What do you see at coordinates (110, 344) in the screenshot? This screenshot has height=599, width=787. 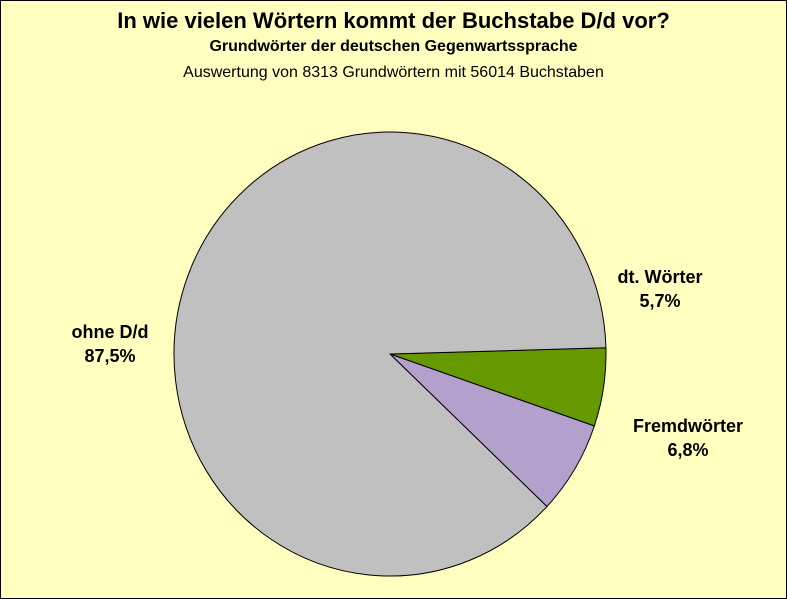 I see `slice-label: ohne D/d 87,5%` at bounding box center [110, 344].